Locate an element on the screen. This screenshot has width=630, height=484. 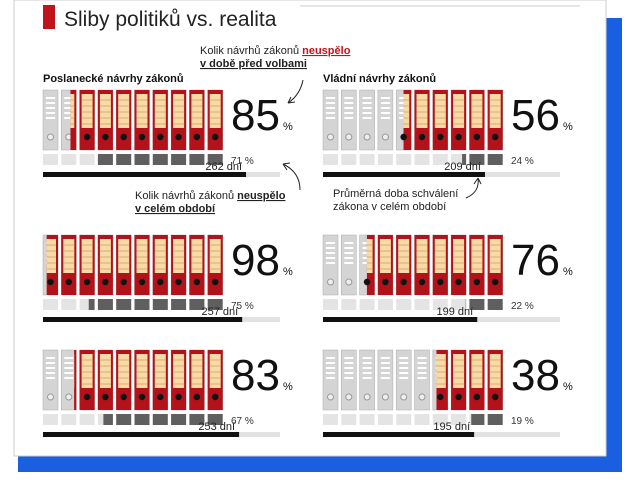
big-value-number: 56 is located at coordinates (535, 115).